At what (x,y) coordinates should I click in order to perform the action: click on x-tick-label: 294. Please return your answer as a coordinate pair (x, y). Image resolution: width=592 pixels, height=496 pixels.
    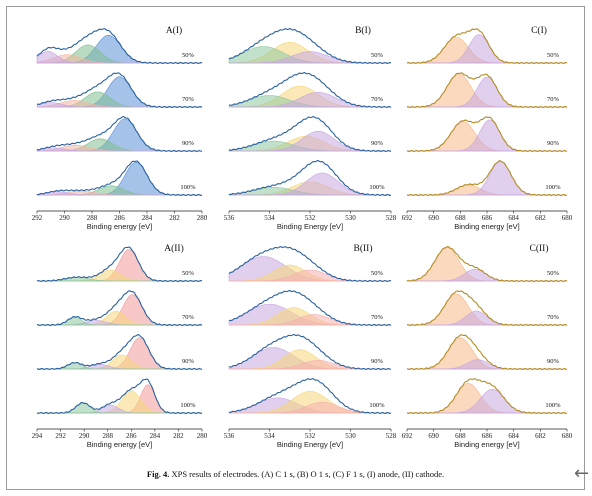
    Looking at the image, I should click on (37, 436).